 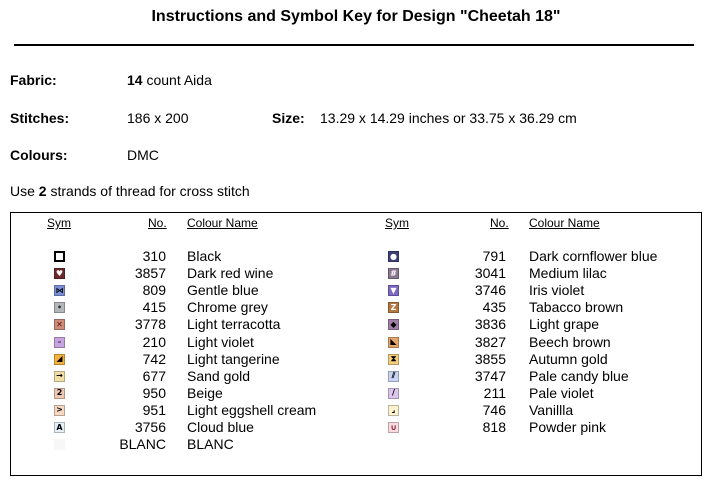 I want to click on strands-note: Use 2 strands of thread for cross stitch, so click(x=130, y=191).